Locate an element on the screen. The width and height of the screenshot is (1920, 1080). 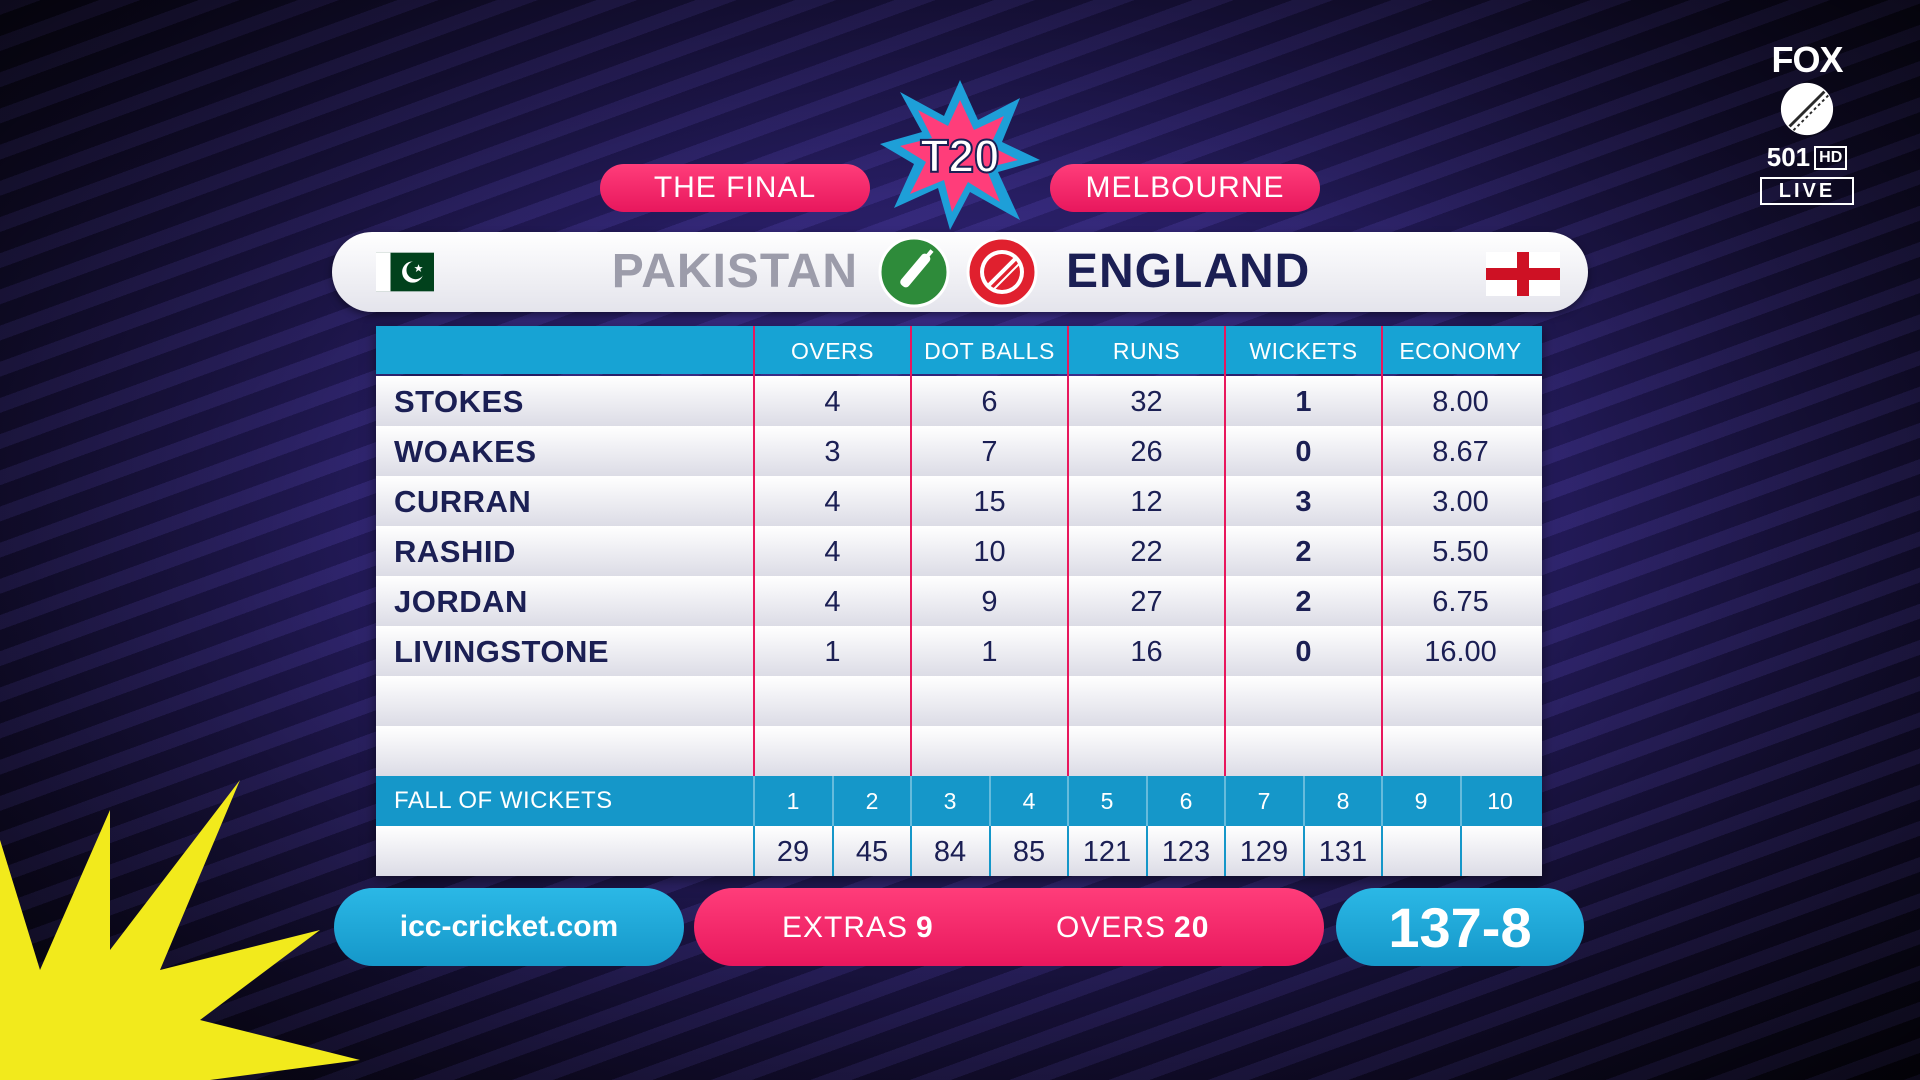
table-row: STOKES 4 6 32 1 8.00 is located at coordinates (959, 401).